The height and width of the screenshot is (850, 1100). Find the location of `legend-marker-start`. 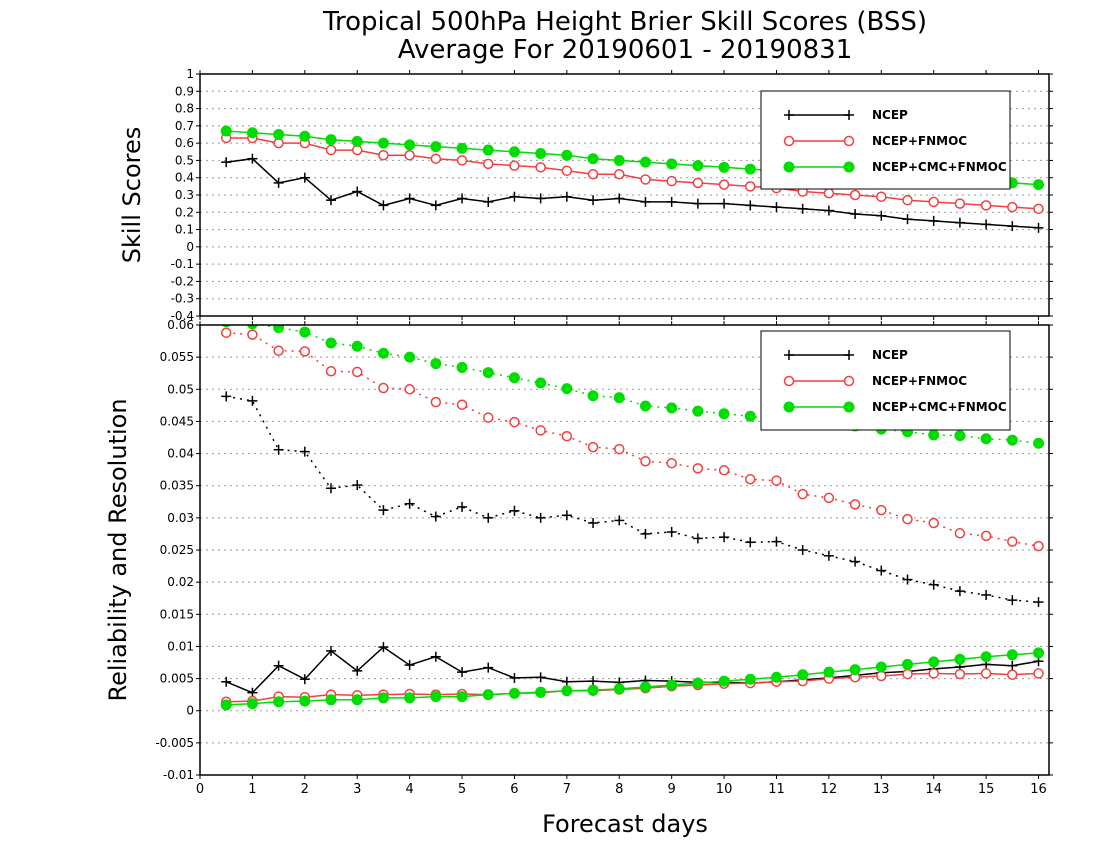

legend-marker-start is located at coordinates (789, 407).